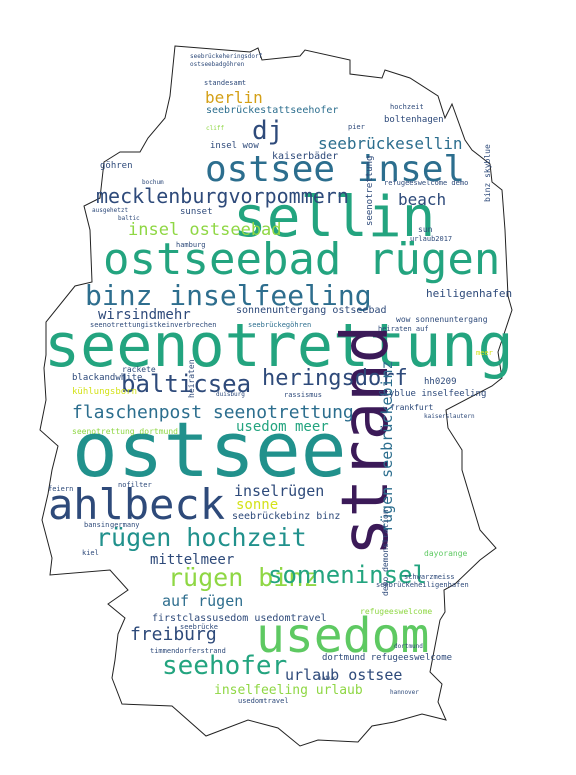  I want to click on word-bochum: bochum, so click(153, 182).